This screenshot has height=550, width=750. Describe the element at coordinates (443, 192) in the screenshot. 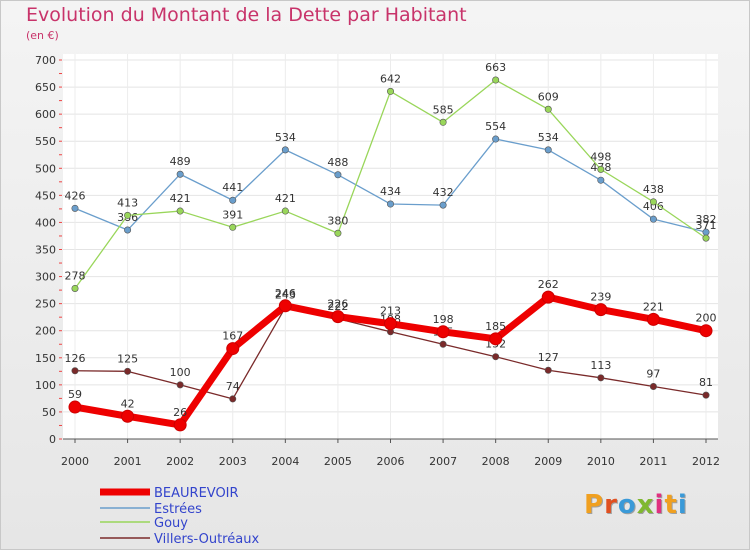

I see `data-label: 432` at that location.